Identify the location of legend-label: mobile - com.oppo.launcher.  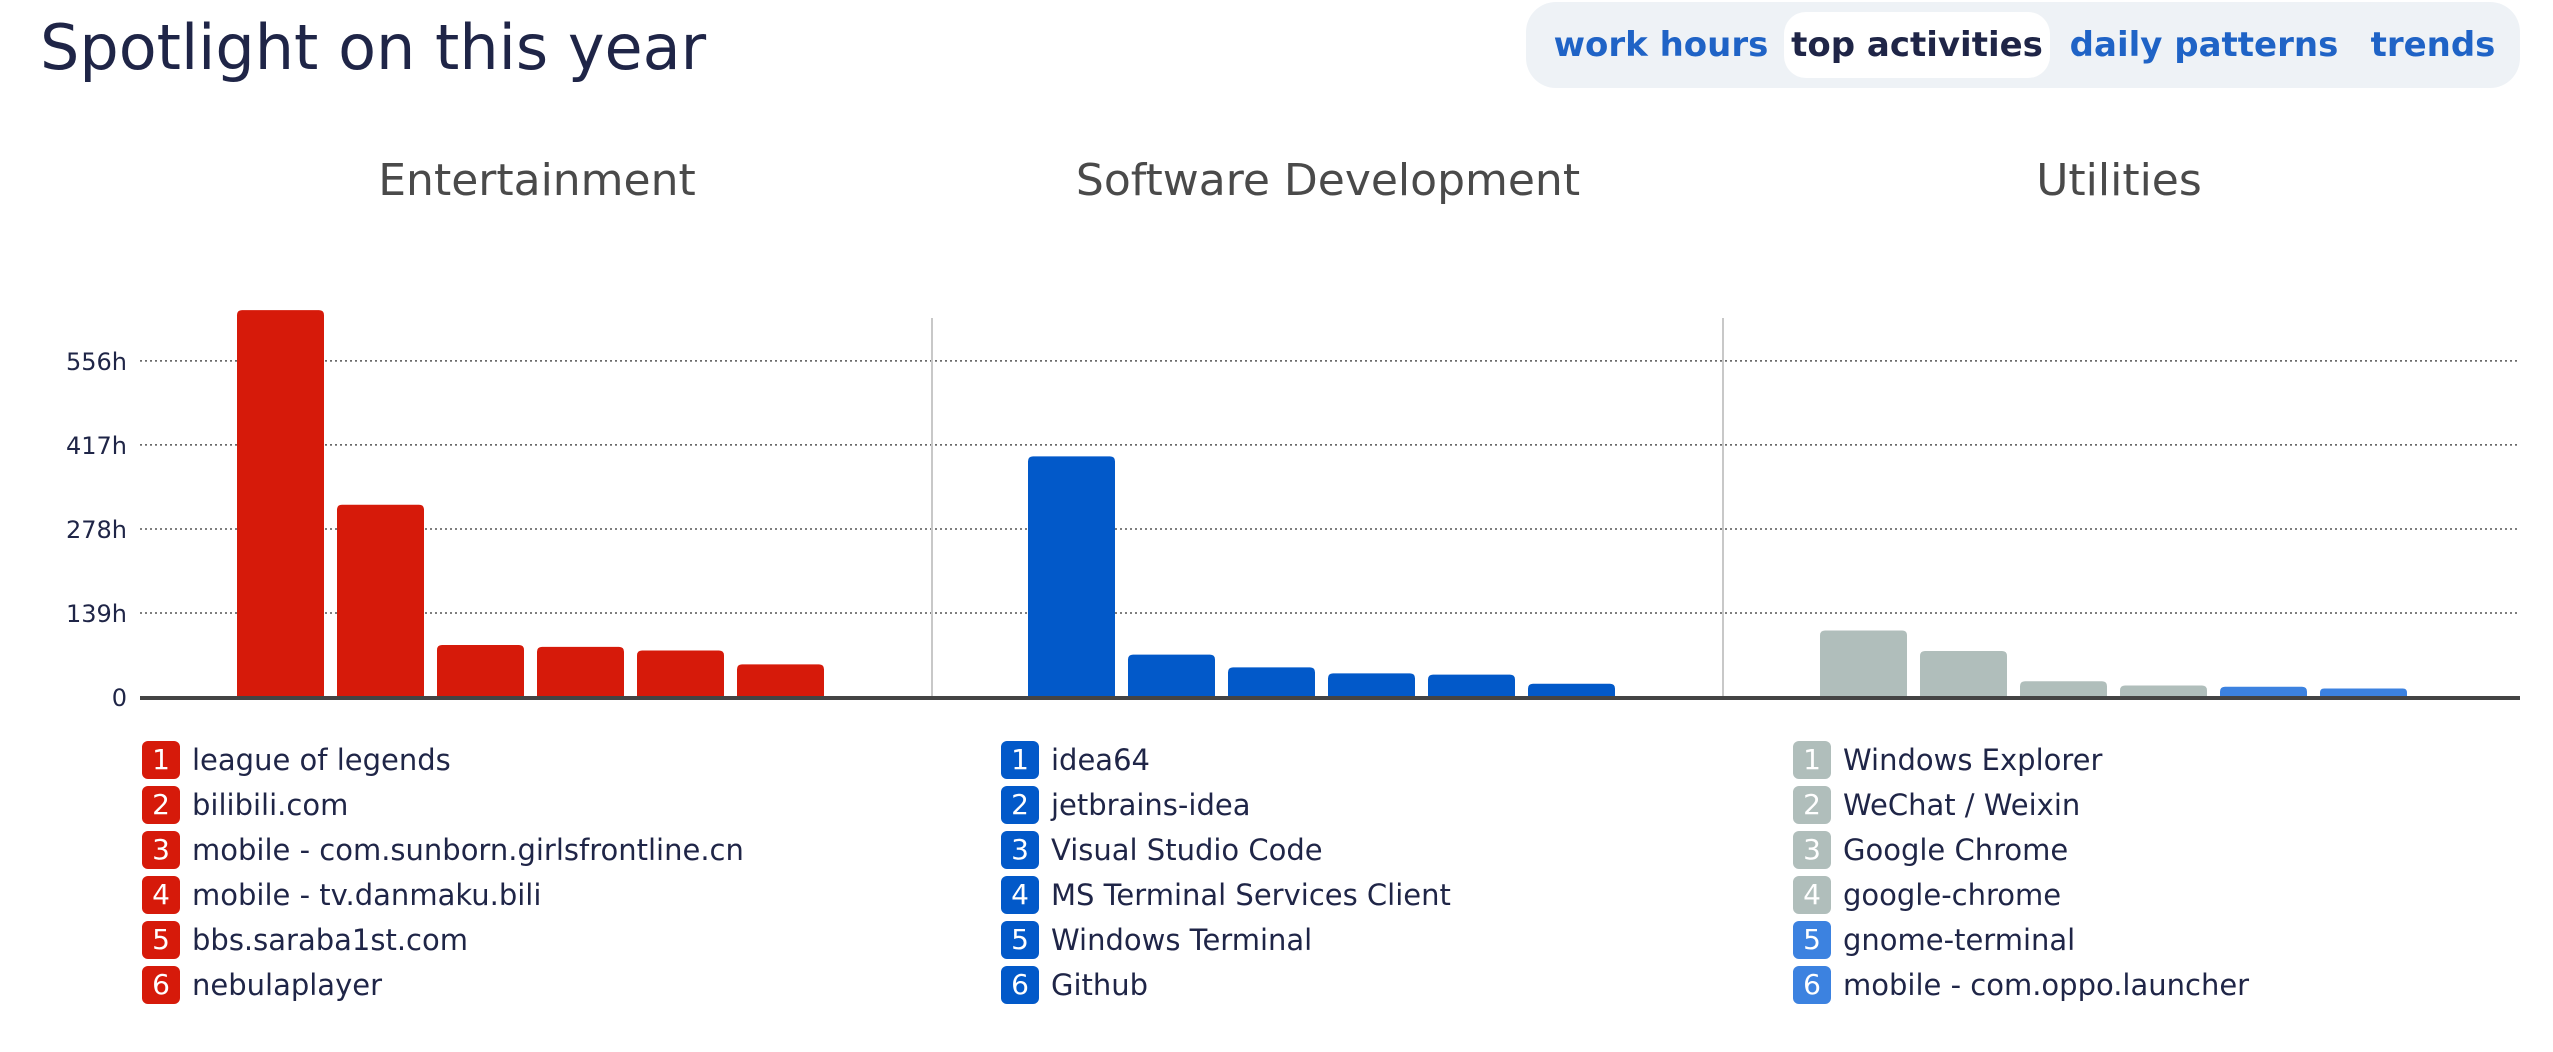
(2046, 984).